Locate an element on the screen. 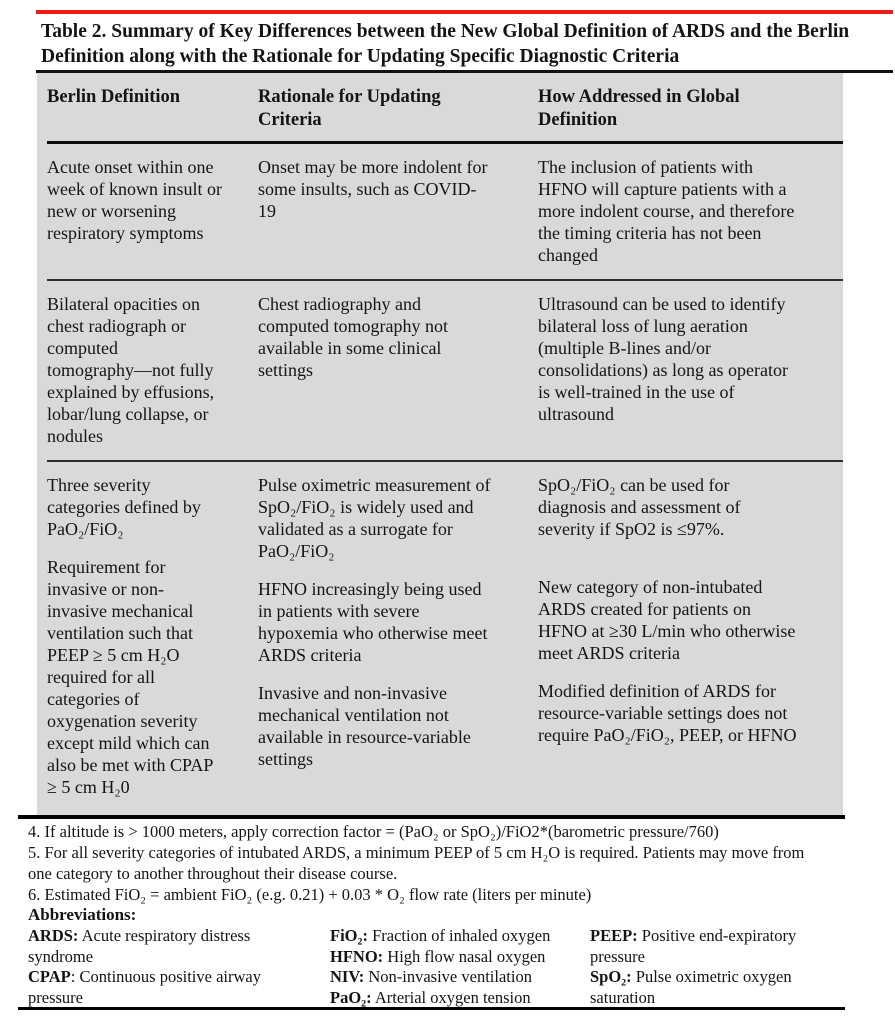 The image size is (895, 1024). abbr-definition: Pulse oximetric oxygen saturation is located at coordinates (691, 987).